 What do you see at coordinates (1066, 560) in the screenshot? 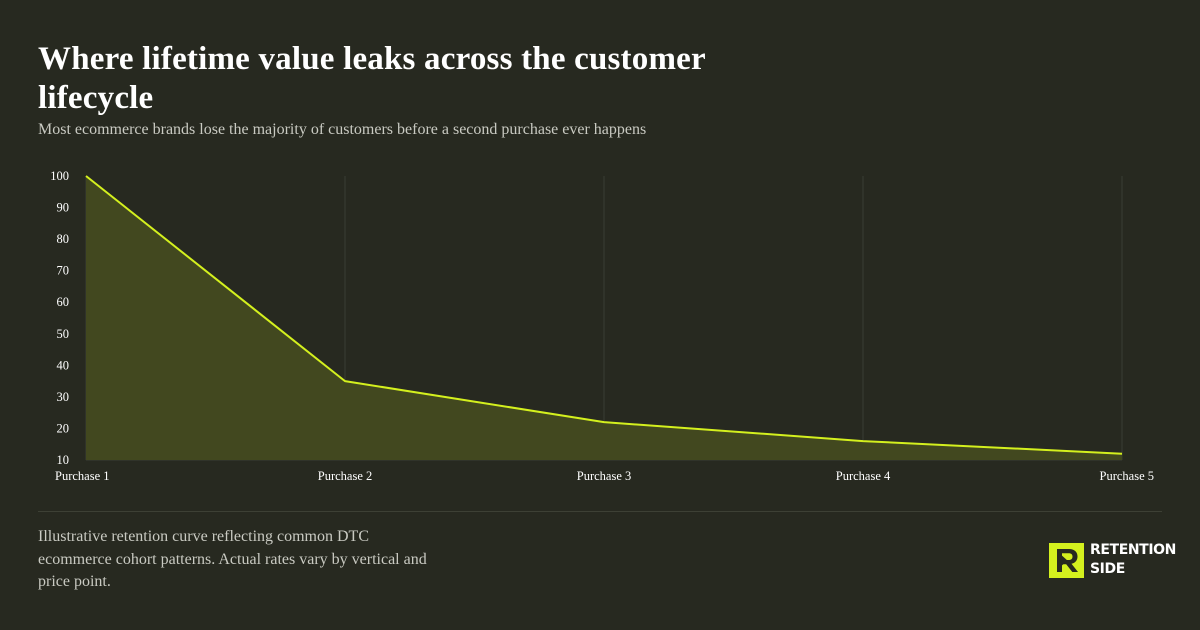
I see `r-monogram-icon` at bounding box center [1066, 560].